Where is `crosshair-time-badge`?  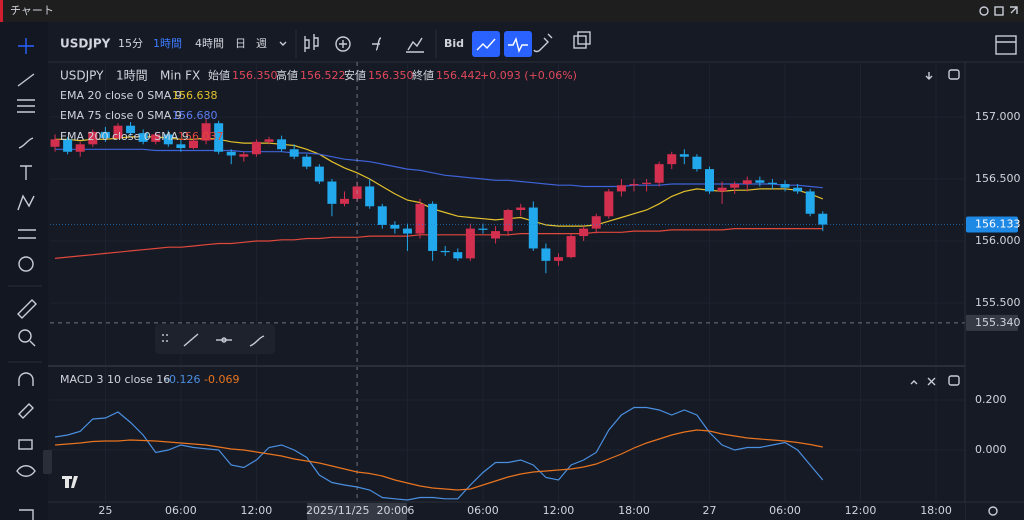 crosshair-time-badge is located at coordinates (357, 511).